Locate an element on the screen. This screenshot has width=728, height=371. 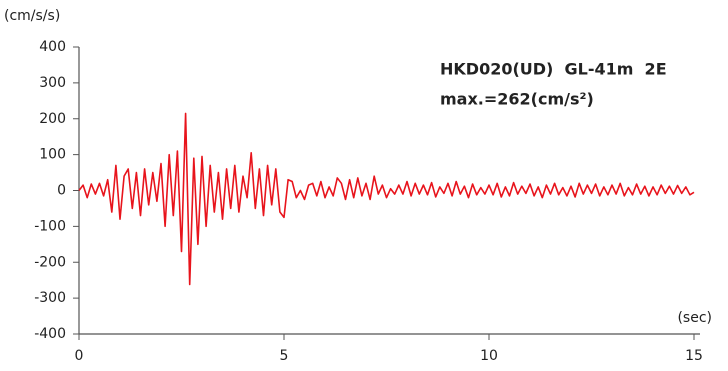
x-tick-label: 15 is located at coordinates (694, 356).